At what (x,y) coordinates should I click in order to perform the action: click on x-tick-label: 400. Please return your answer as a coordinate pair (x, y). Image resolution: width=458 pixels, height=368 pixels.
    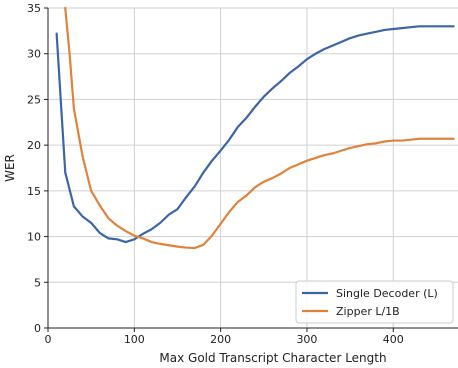
    Looking at the image, I should click on (393, 339).